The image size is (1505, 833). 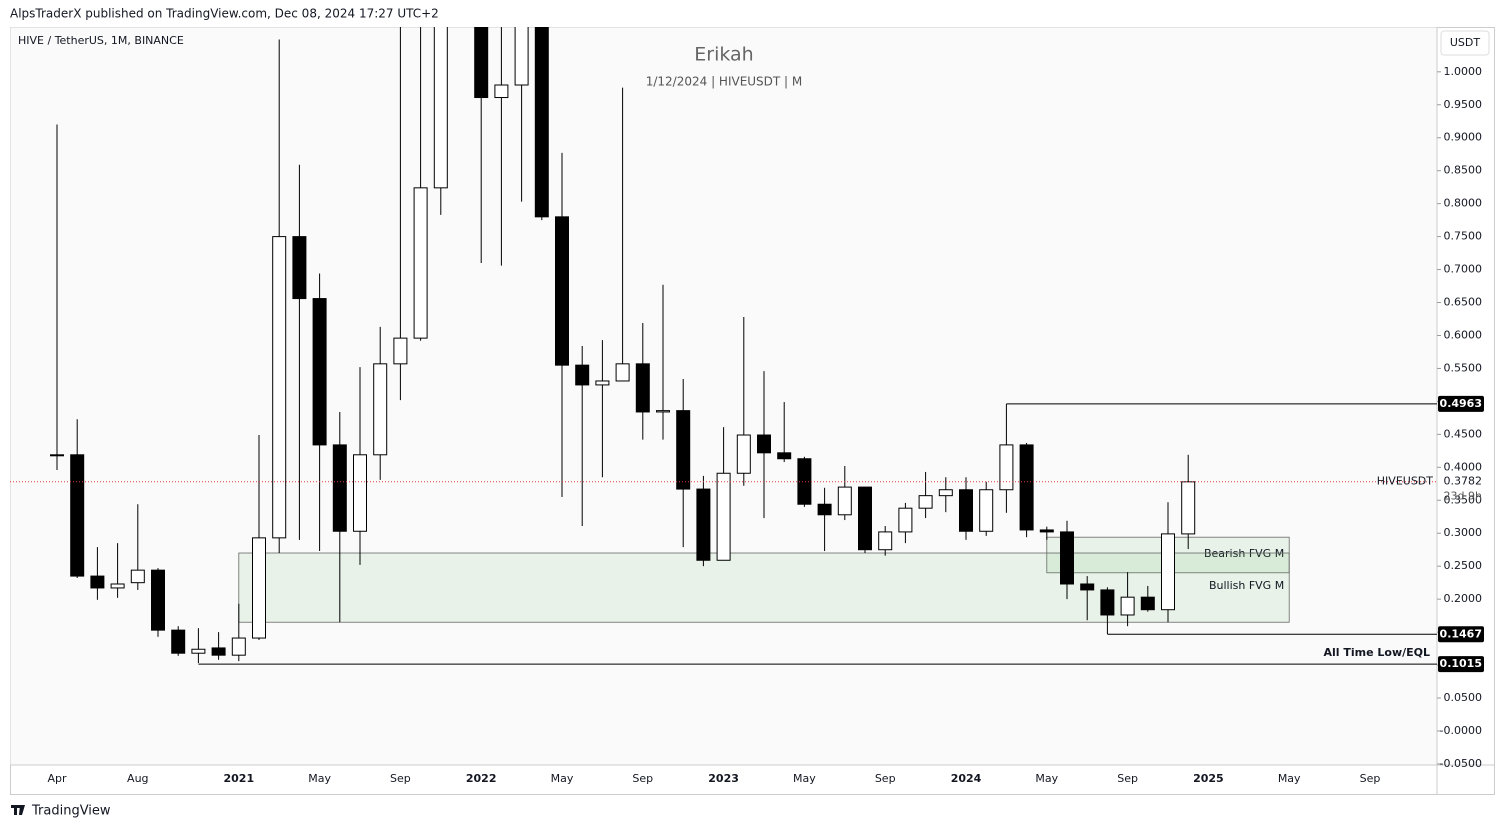 What do you see at coordinates (137, 778) in the screenshot?
I see `x-tick-label: Aug` at bounding box center [137, 778].